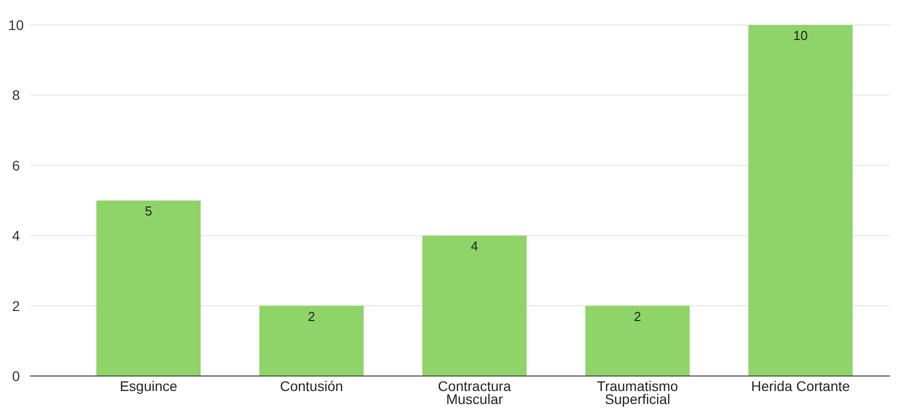 The image size is (898, 409). I want to click on x-tick-label: Traumatismo Superficial, so click(637, 392).